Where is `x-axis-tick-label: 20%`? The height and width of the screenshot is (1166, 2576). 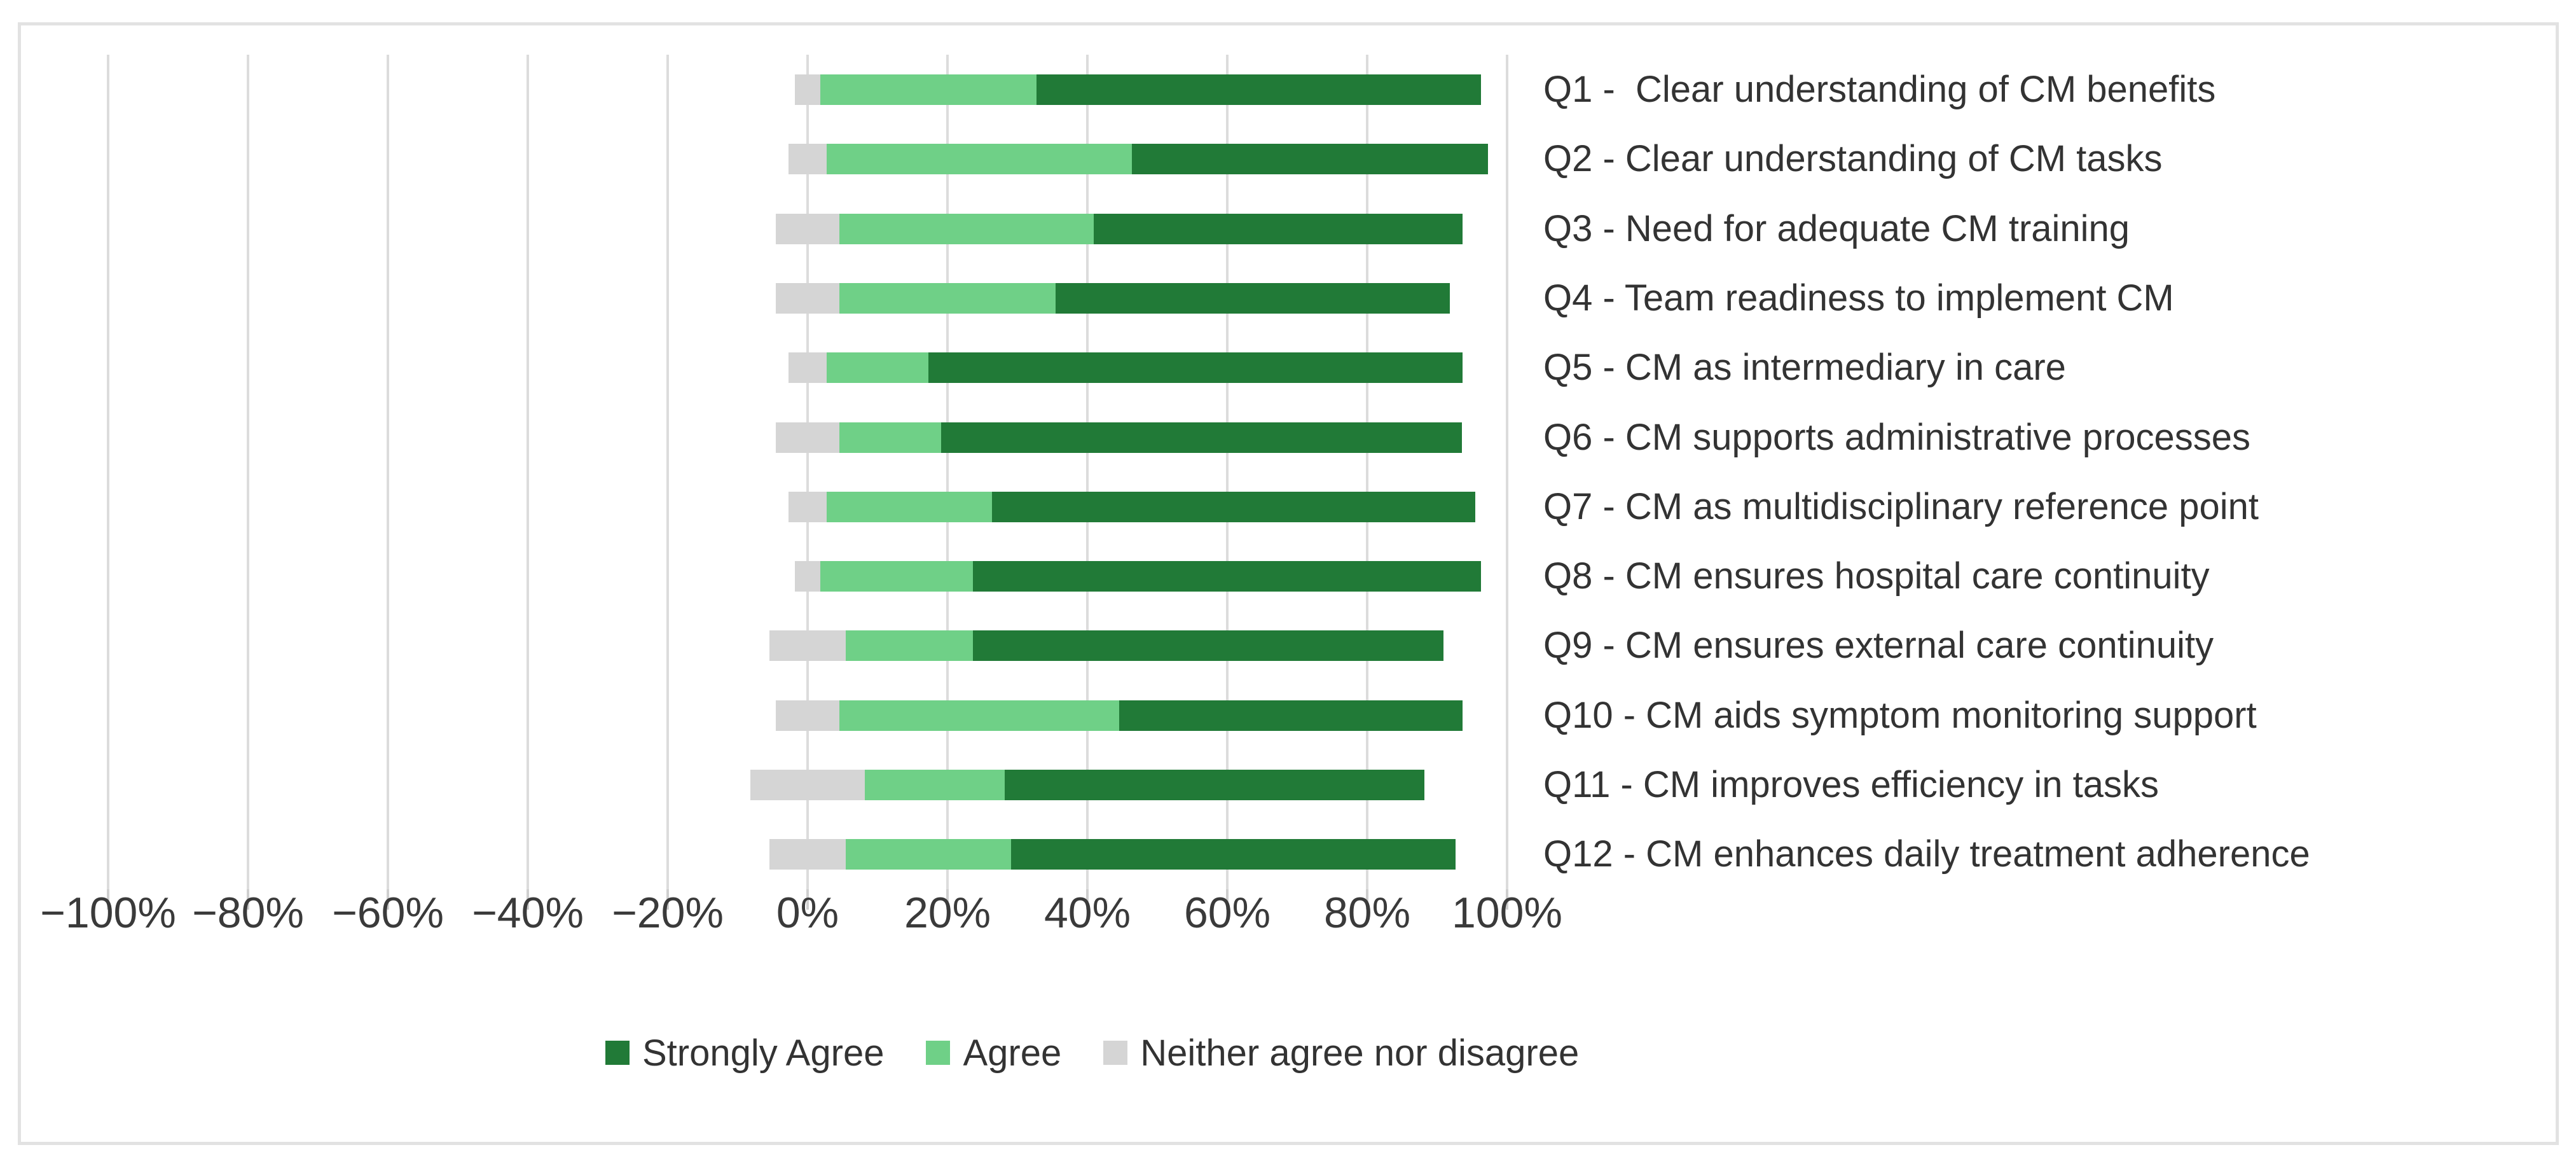 x-axis-tick-label: 20% is located at coordinates (948, 913).